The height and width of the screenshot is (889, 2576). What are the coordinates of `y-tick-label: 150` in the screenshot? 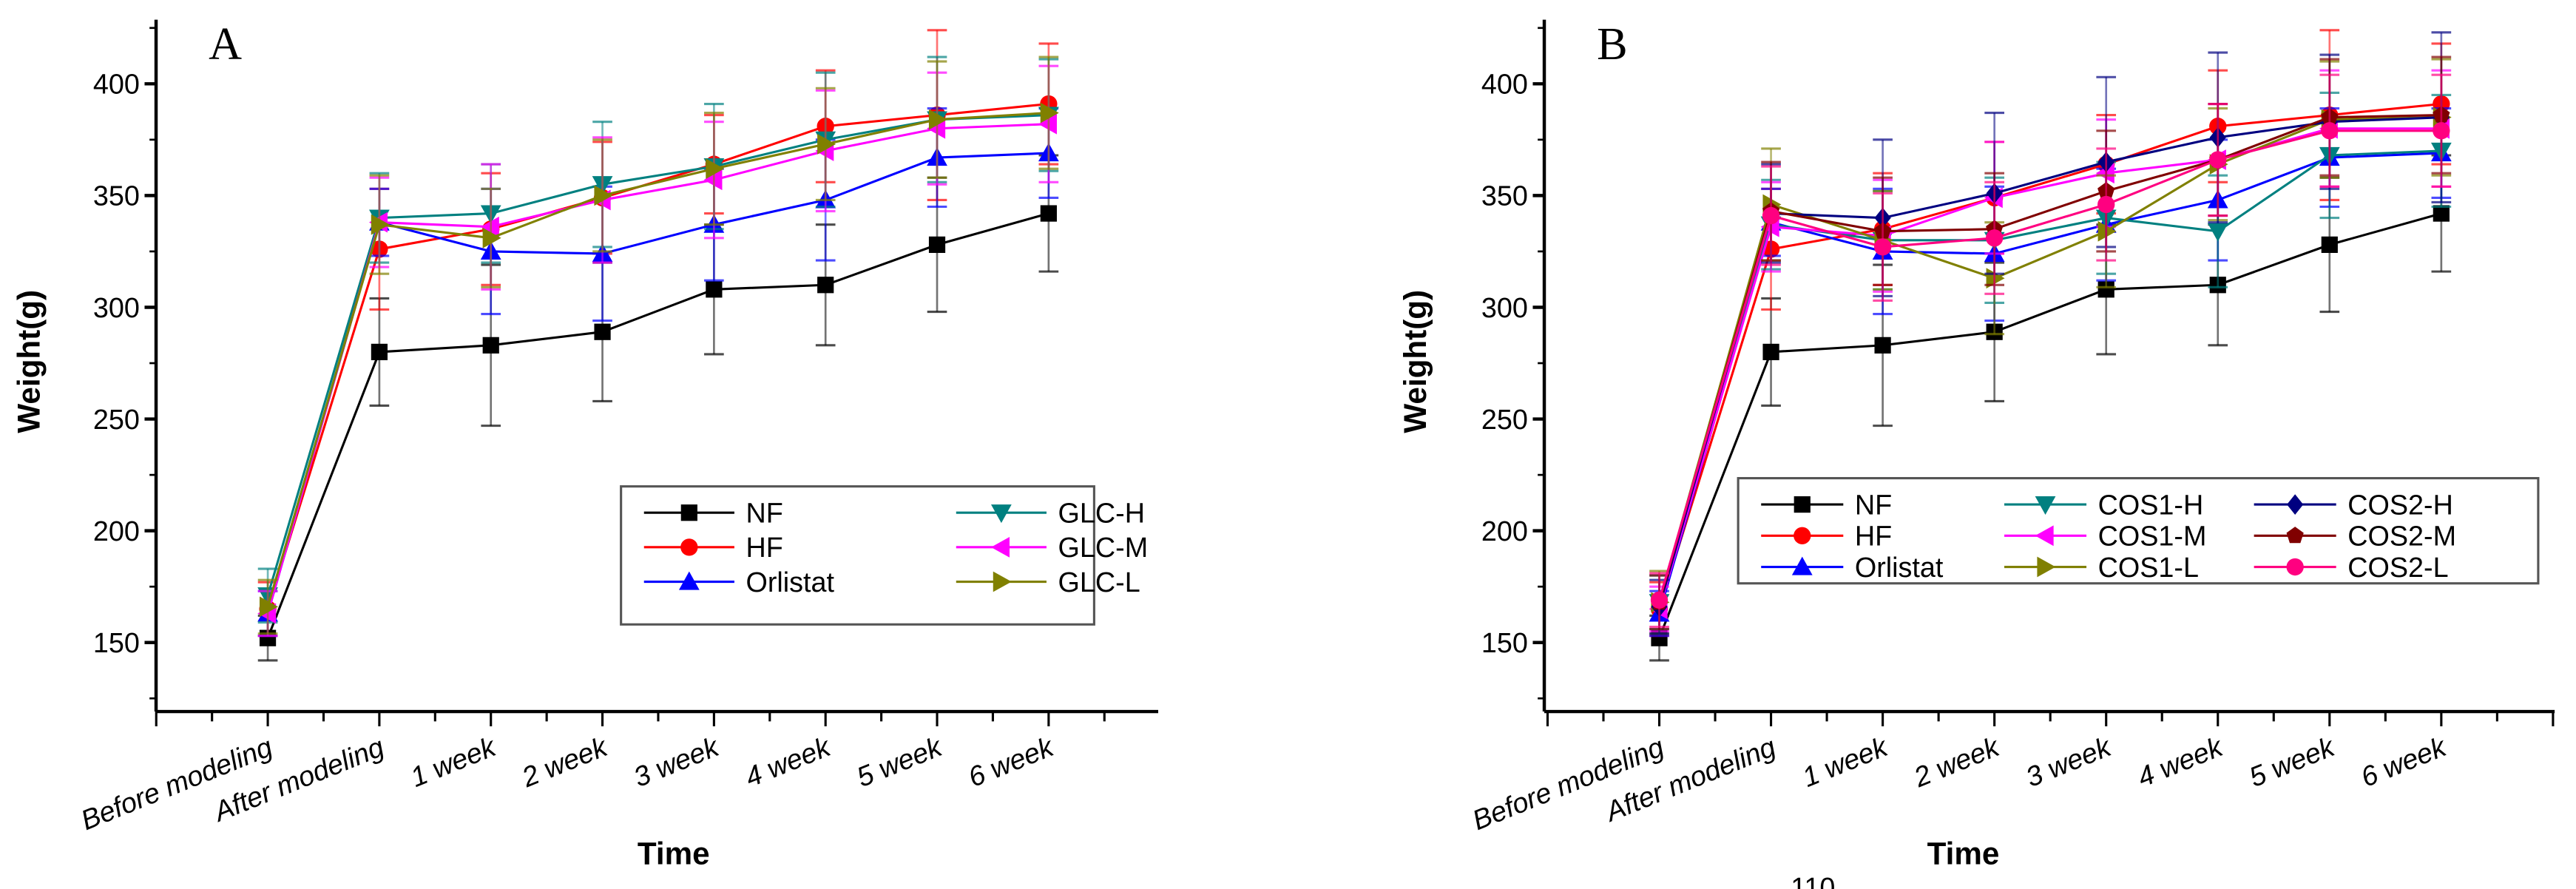 It's located at (1504, 644).